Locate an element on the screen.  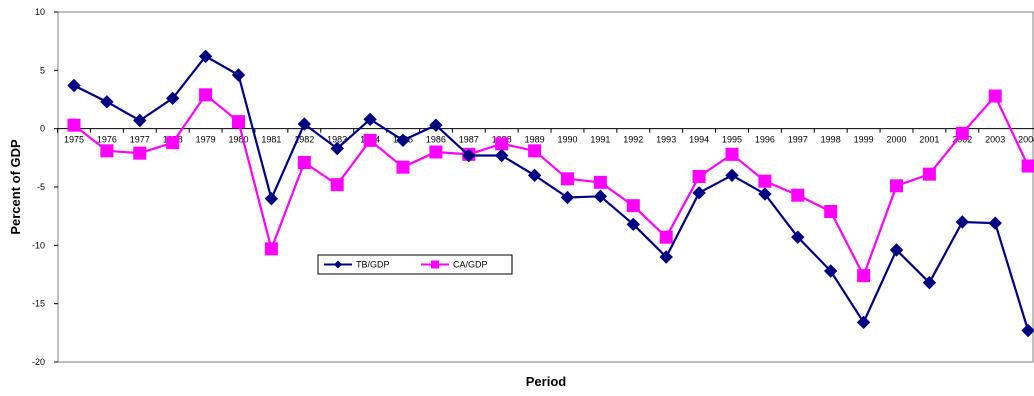
x-tick-label: 1999 is located at coordinates (864, 140).